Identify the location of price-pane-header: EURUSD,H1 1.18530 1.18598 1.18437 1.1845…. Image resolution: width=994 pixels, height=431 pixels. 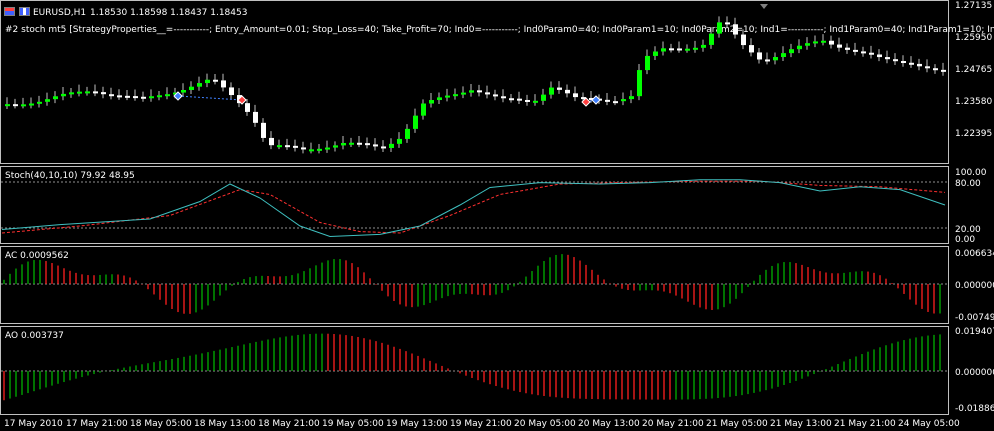
(499, 21).